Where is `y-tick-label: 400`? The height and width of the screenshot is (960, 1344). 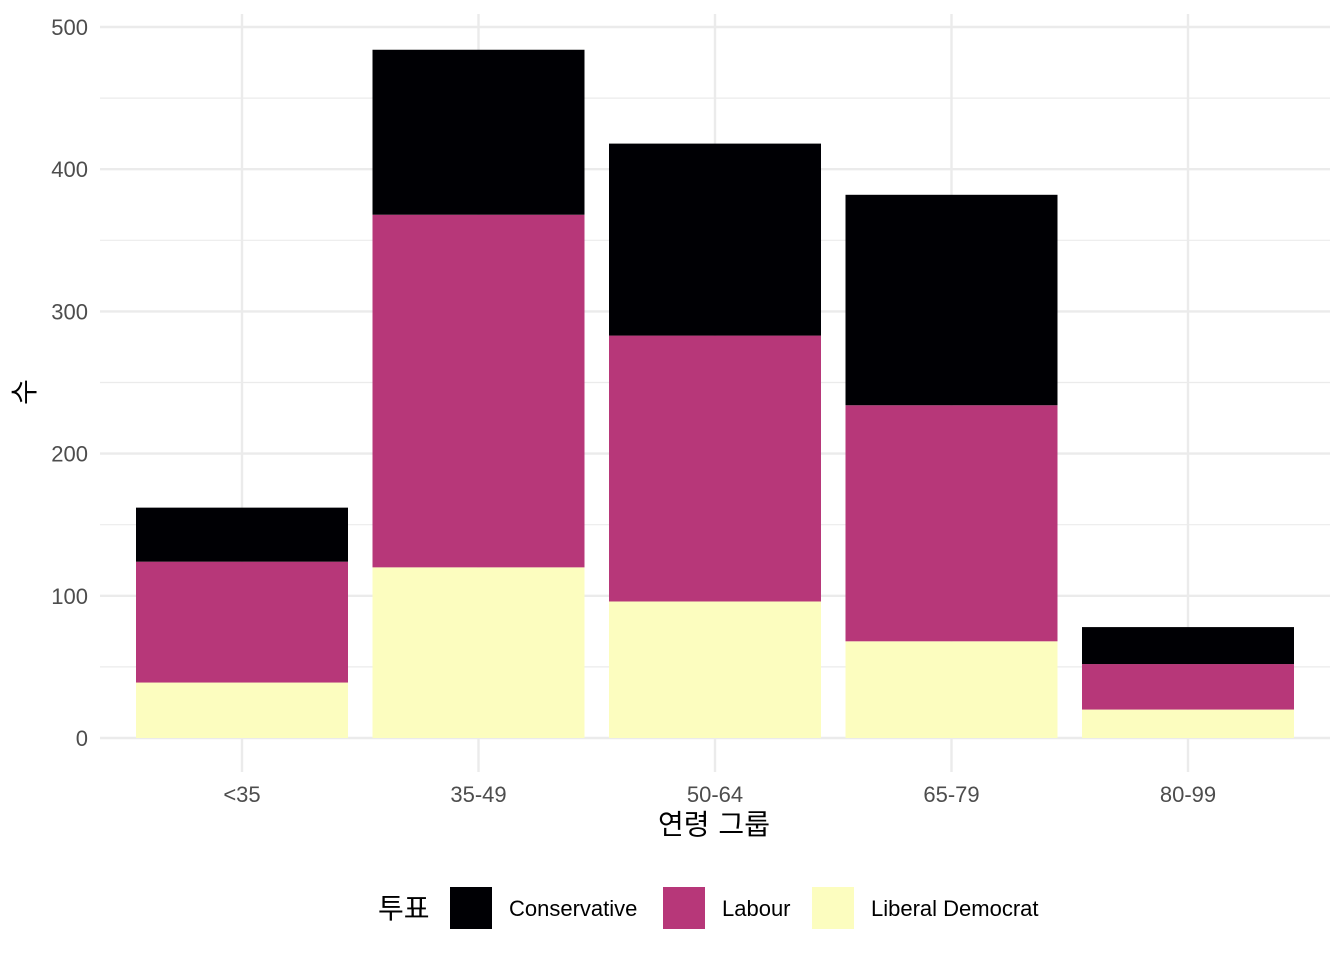 y-tick-label: 400 is located at coordinates (69, 169).